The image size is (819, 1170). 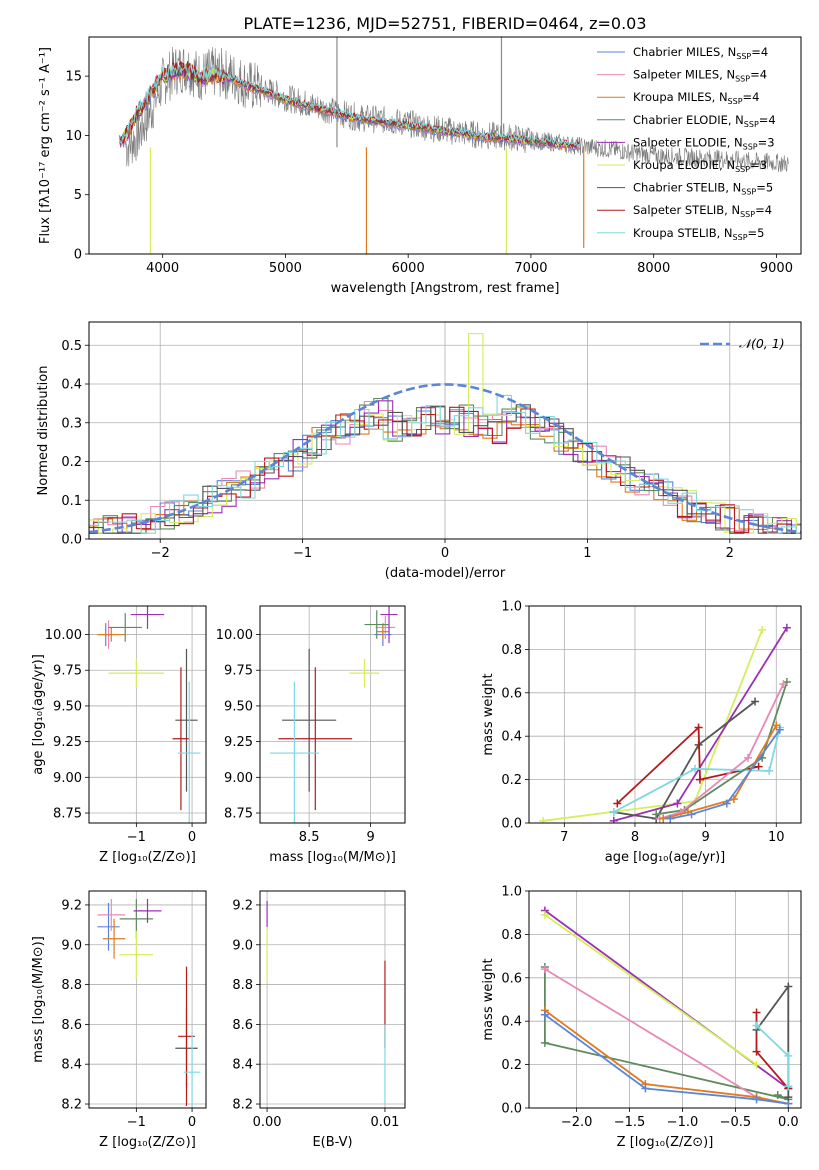 I want to click on legend-label: Salpeter STELIB, NSSP=4, so click(x=702, y=211).